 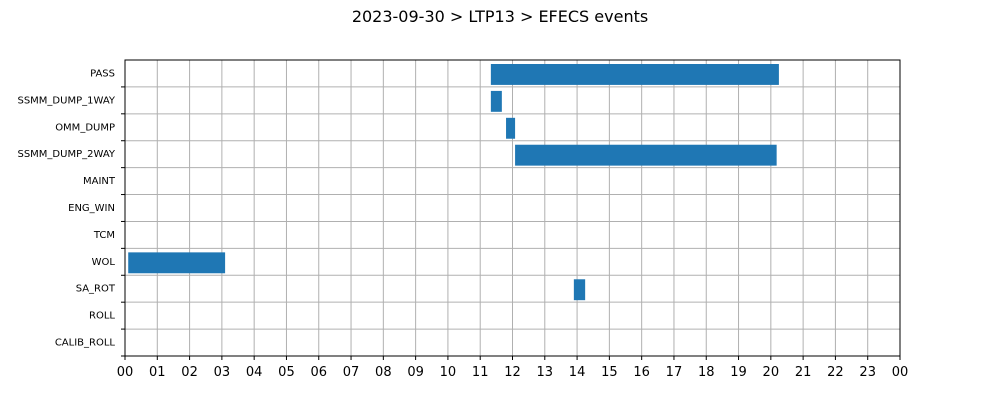 What do you see at coordinates (634, 74) in the screenshot?
I see `event-bar-pass` at bounding box center [634, 74].